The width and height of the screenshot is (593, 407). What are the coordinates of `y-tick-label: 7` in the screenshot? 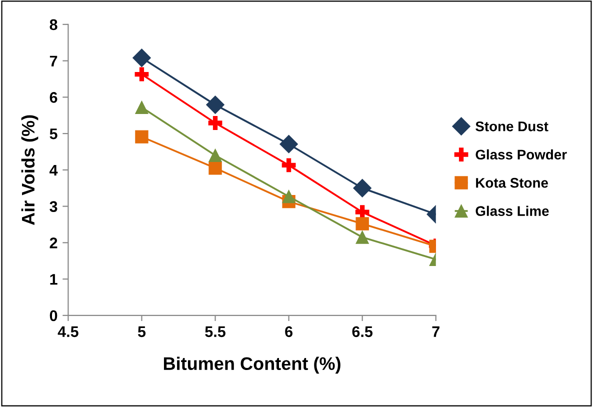 It's located at (54, 61).